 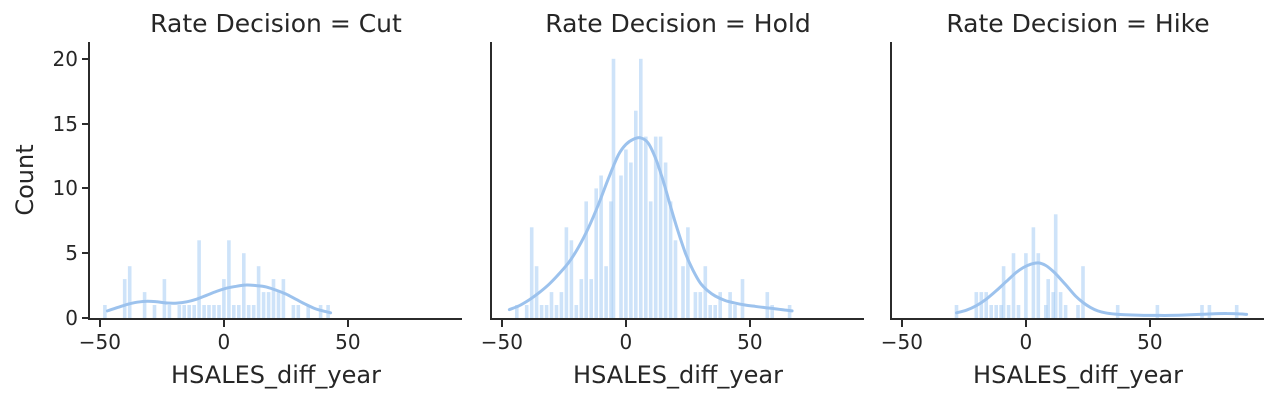 What do you see at coordinates (276, 23) in the screenshot?
I see `facet-title-cut: Rate Decision = Cut` at bounding box center [276, 23].